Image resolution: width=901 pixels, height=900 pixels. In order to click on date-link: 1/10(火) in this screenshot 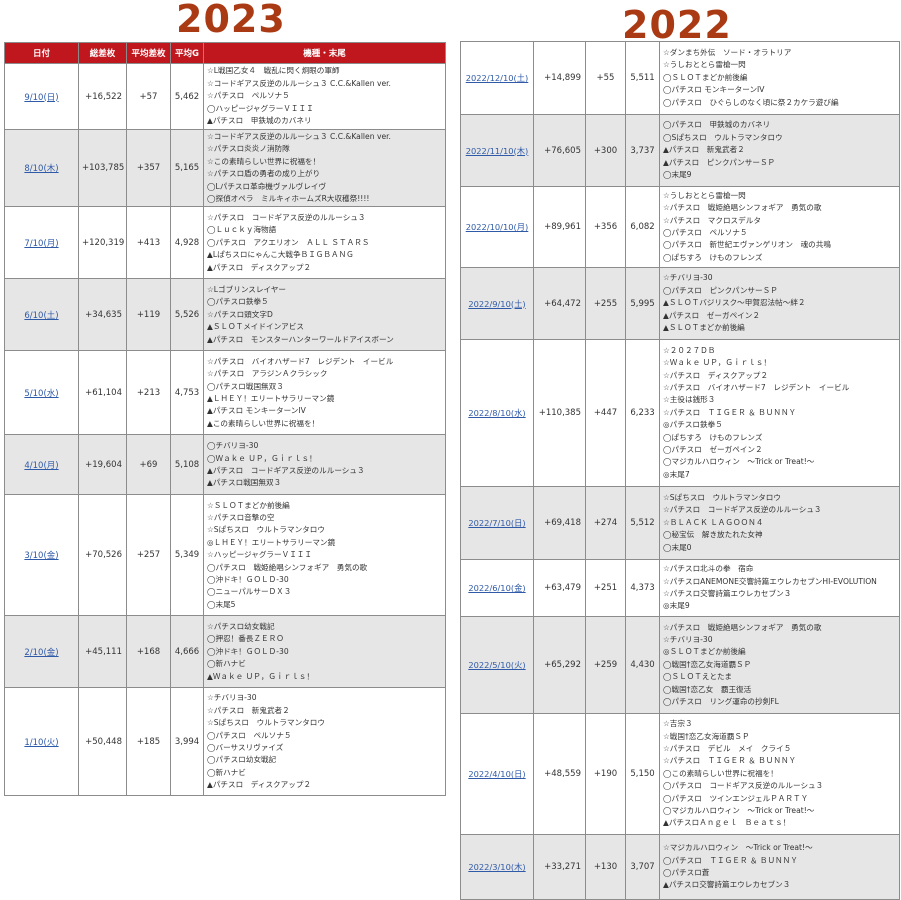, I will do `click(41, 742)`.